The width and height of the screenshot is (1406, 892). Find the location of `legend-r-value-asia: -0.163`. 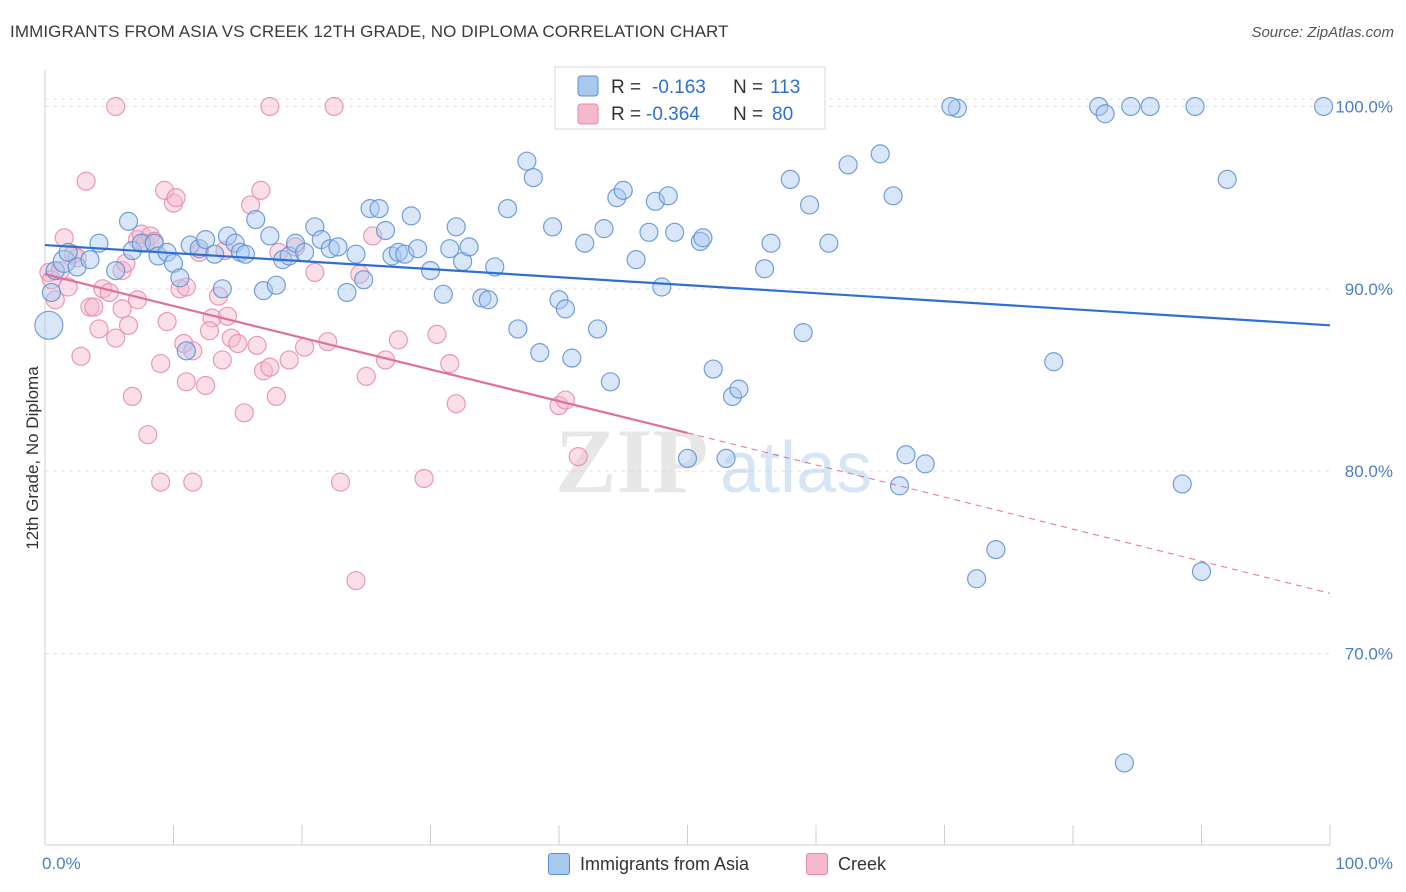

legend-r-value-asia: -0.163 is located at coordinates (679, 87).